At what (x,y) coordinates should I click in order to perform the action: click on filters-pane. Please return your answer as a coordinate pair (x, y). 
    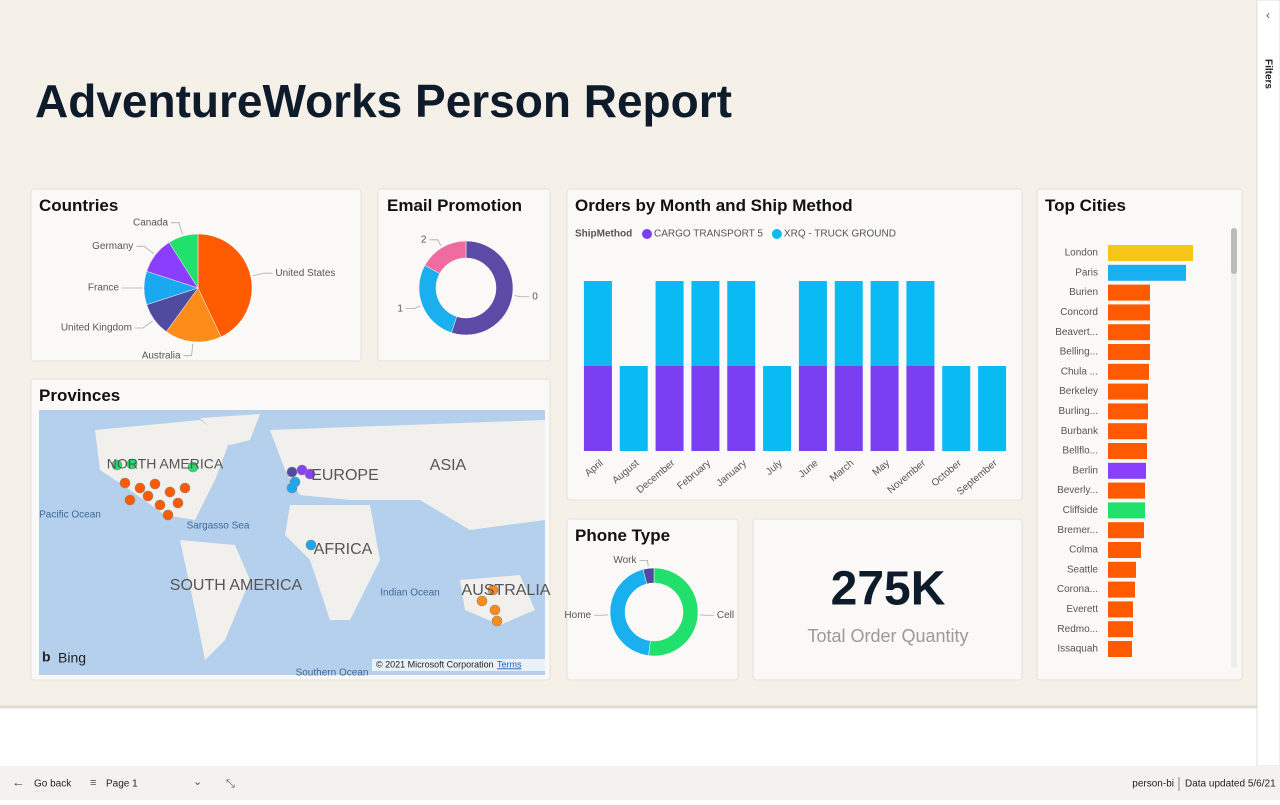
    Looking at the image, I should click on (1268, 383).